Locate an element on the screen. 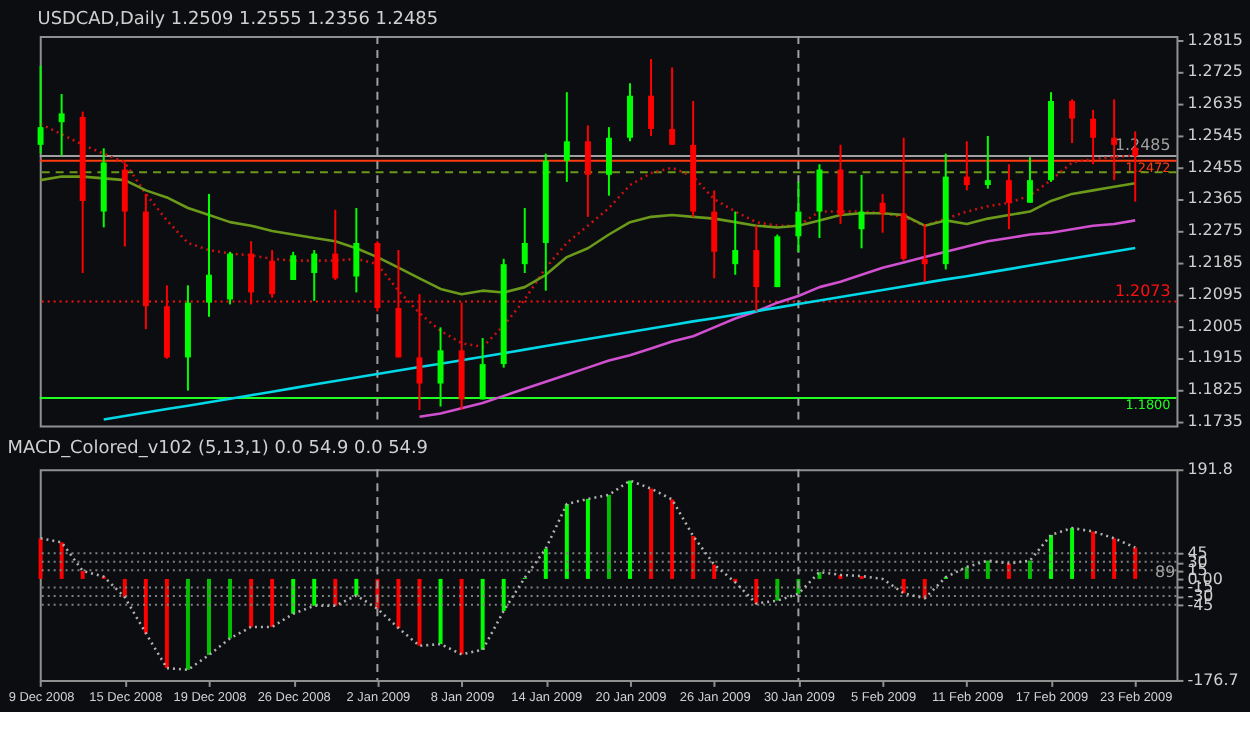 This screenshot has width=1250, height=730. y-tick-label: 191.8 is located at coordinates (1210, 469).